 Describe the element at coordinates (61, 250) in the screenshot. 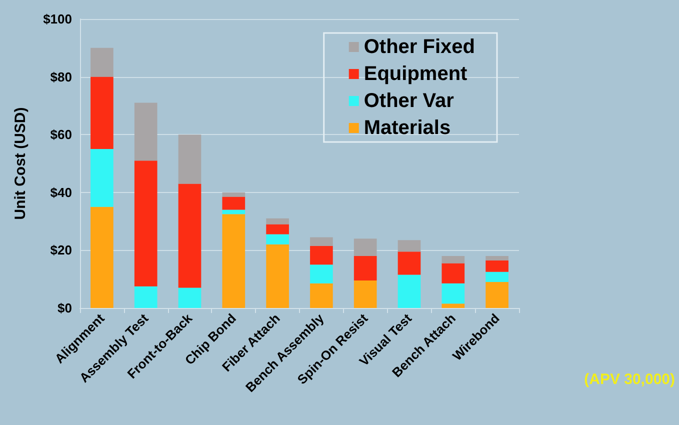

I see `y-tick-label: $20` at that location.